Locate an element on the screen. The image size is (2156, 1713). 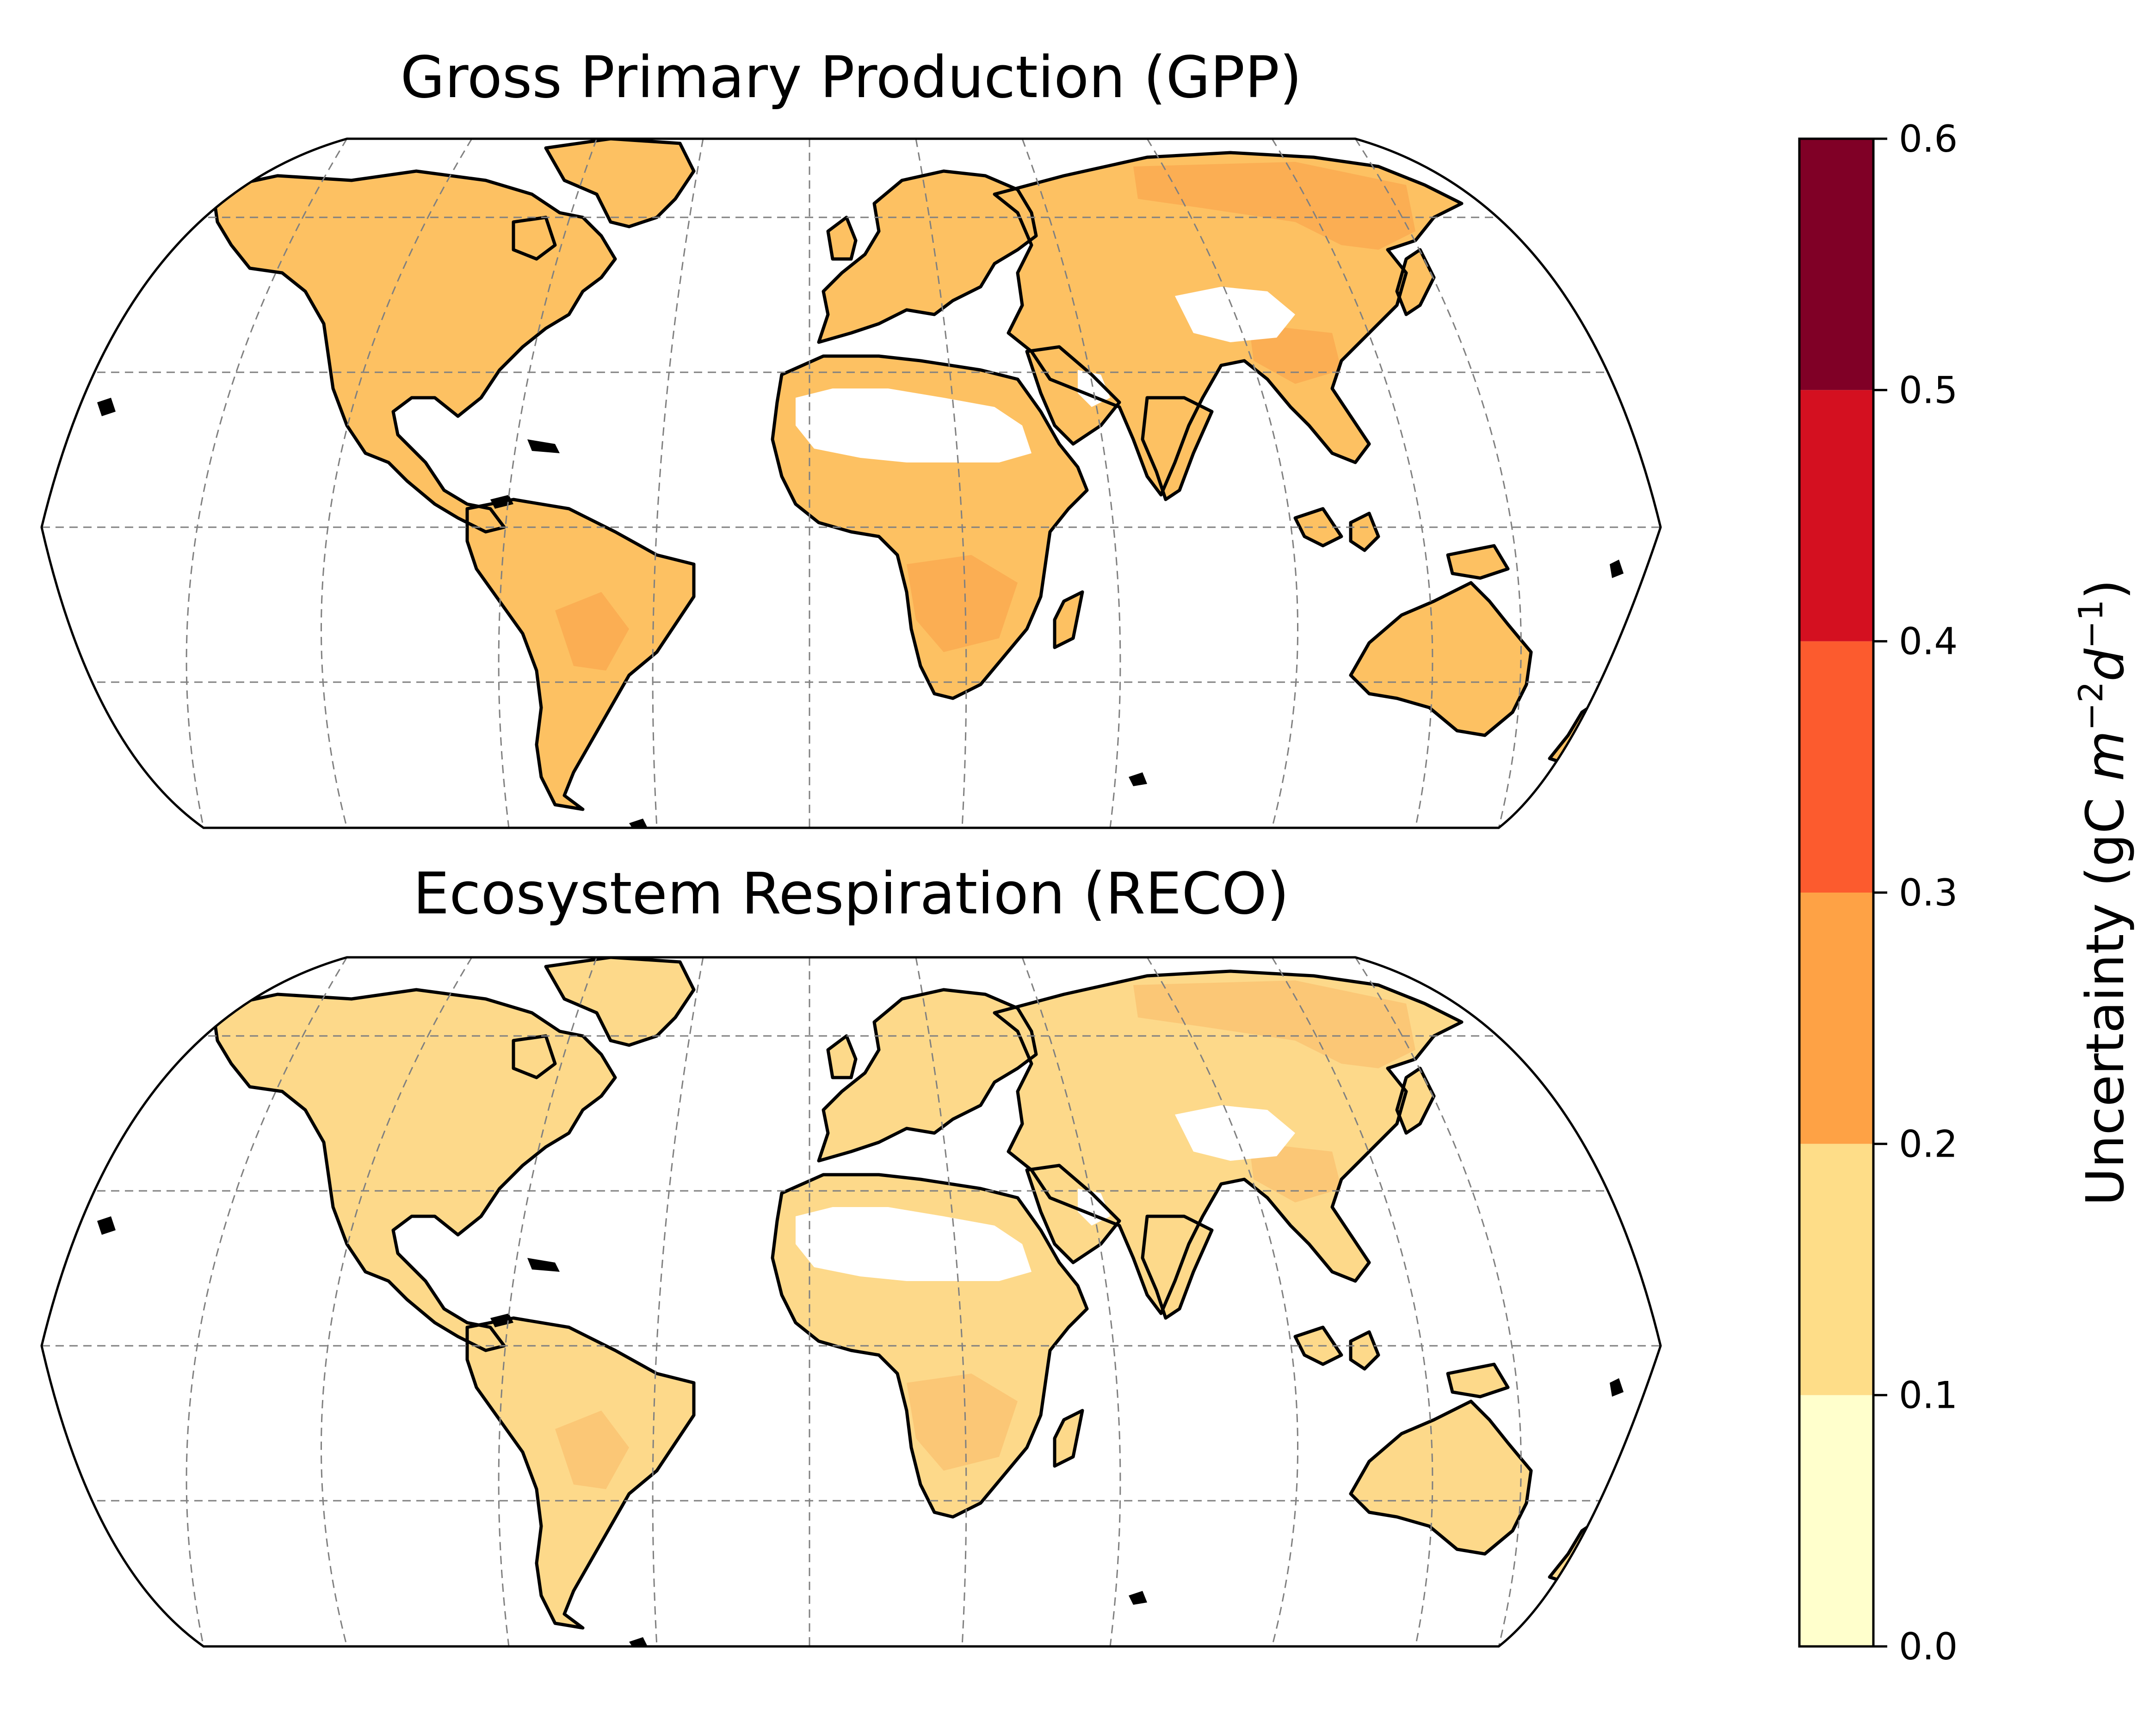
colorbar-bins is located at coordinates (1836, 892).